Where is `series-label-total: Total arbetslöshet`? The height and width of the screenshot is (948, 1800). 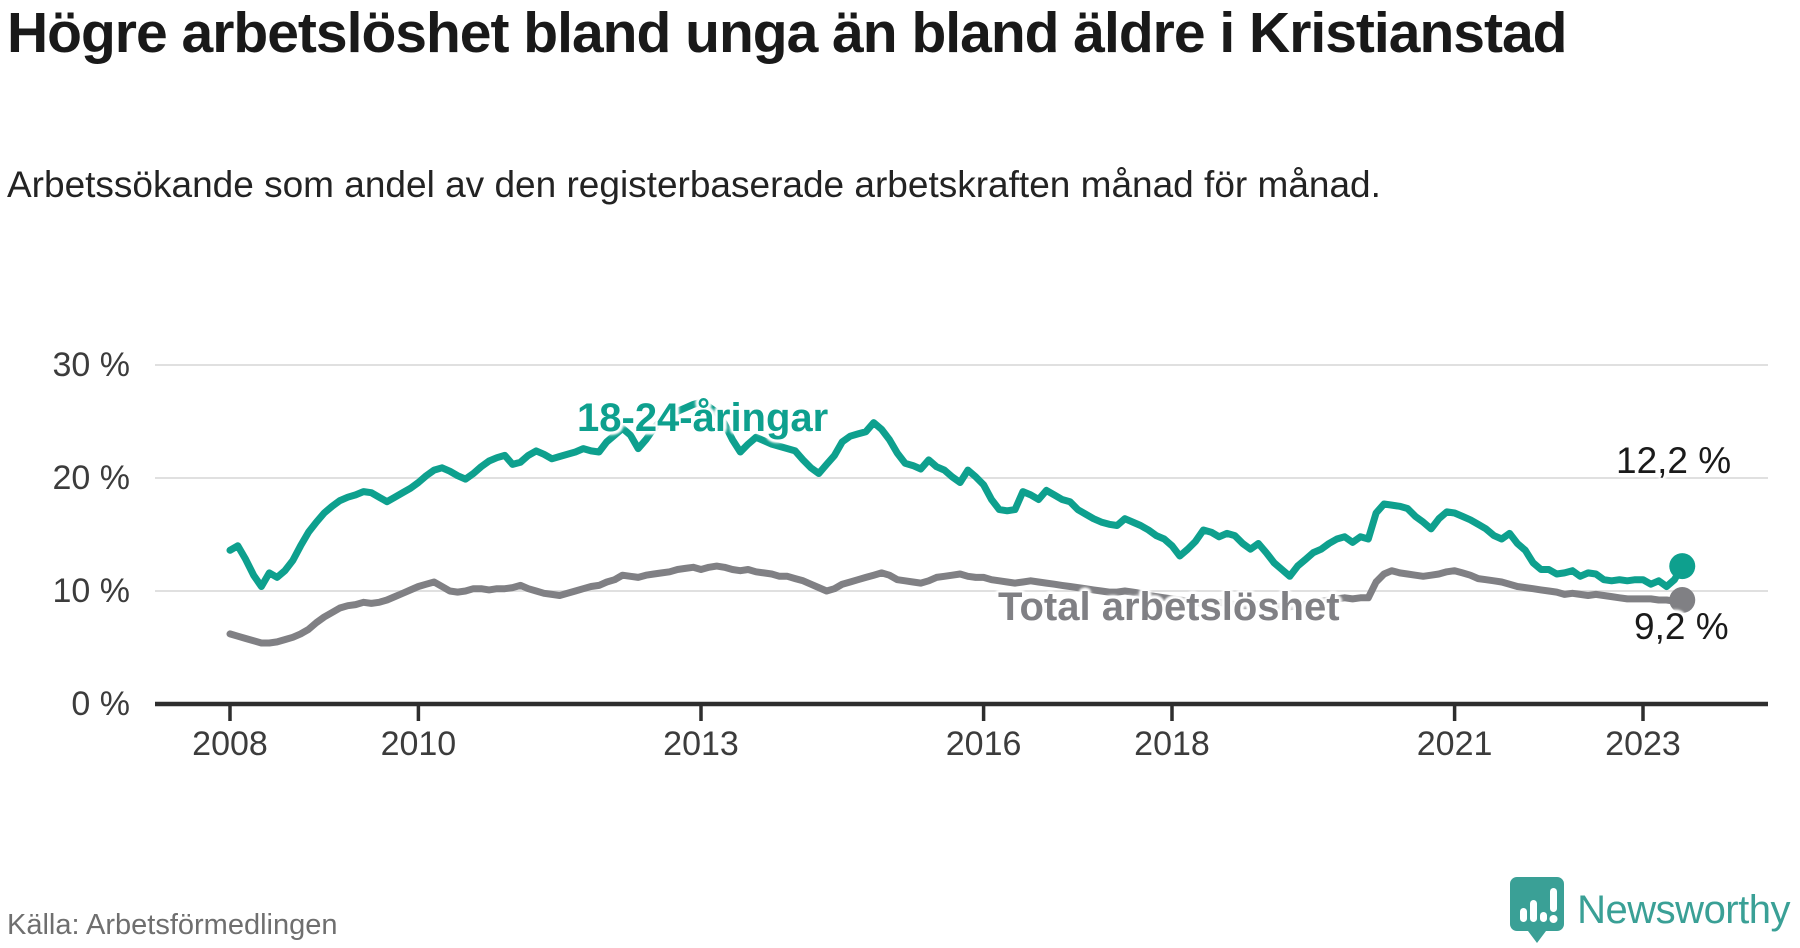 series-label-total: Total arbetslöshet is located at coordinates (1169, 607).